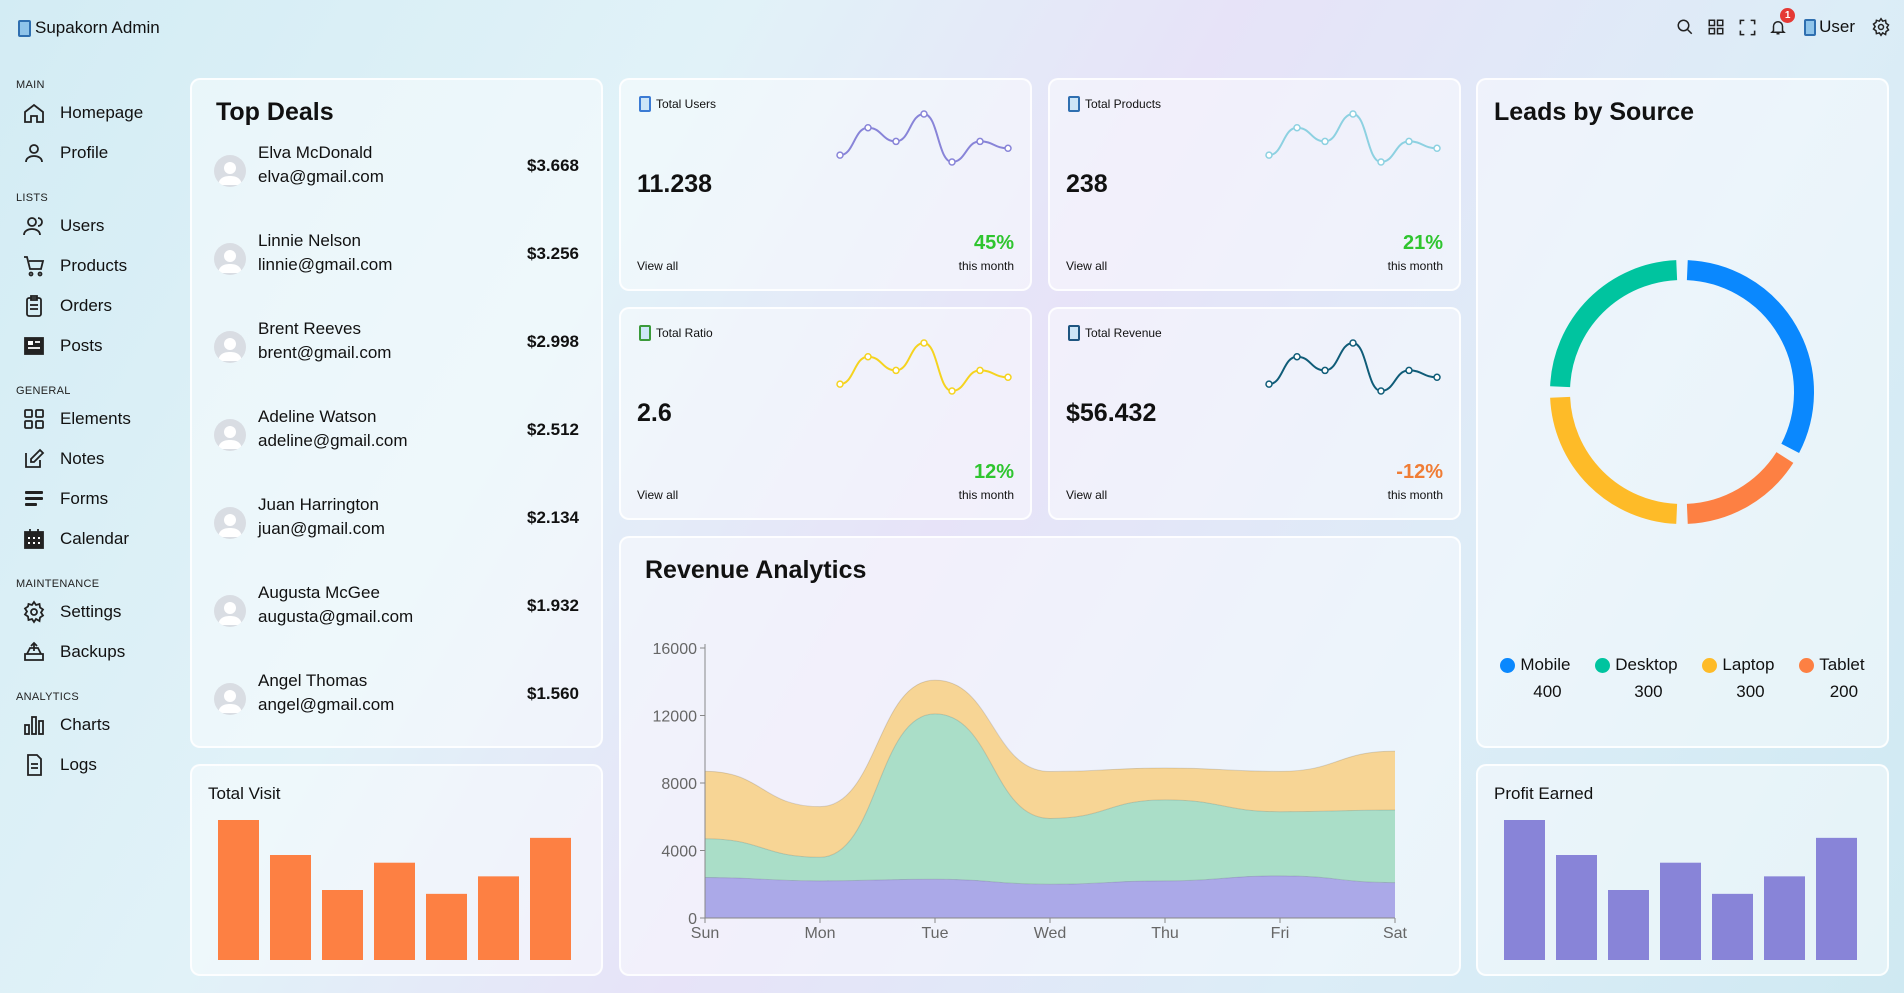  I want to click on sidebar-item-products: Products, so click(74, 266).